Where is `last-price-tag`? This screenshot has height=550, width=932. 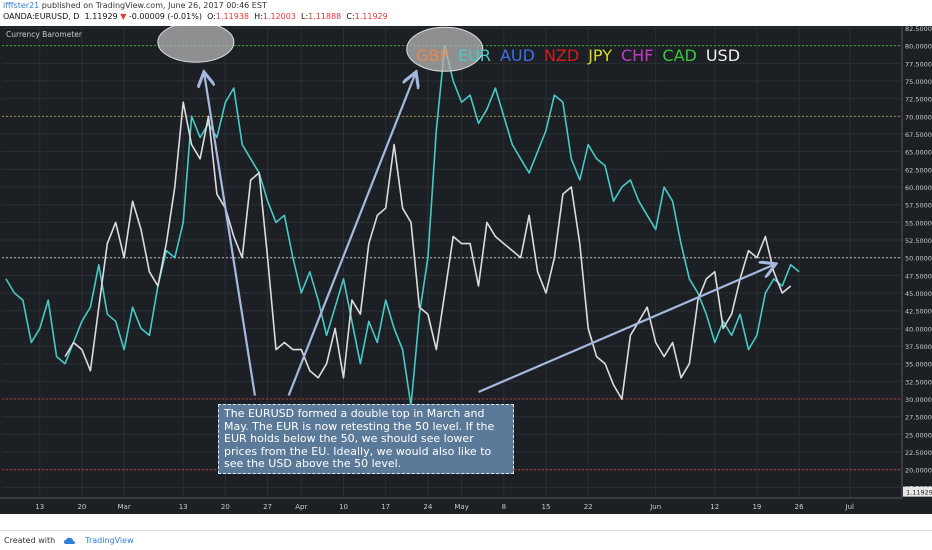 last-price-tag is located at coordinates (917, 491).